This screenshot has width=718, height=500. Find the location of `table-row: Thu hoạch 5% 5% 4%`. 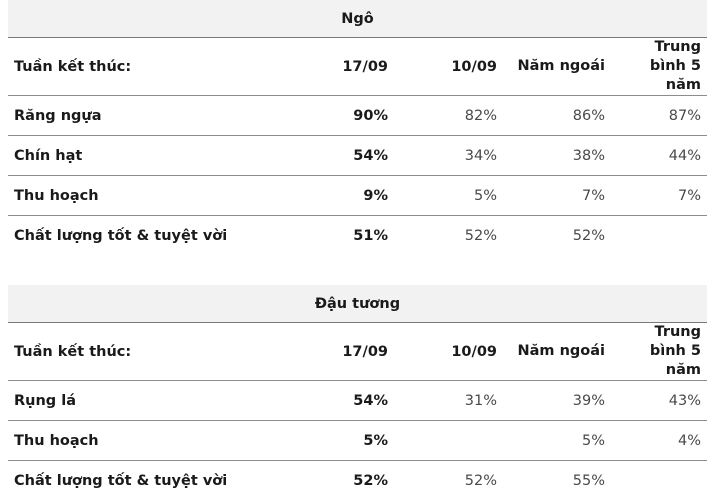

table-row: Thu hoạch 5% 5% 4% is located at coordinates (357, 441).